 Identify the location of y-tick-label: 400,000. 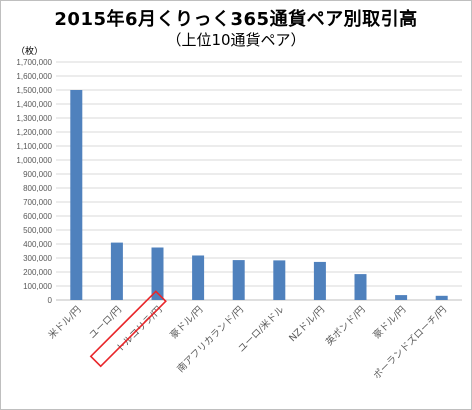
(37, 244).